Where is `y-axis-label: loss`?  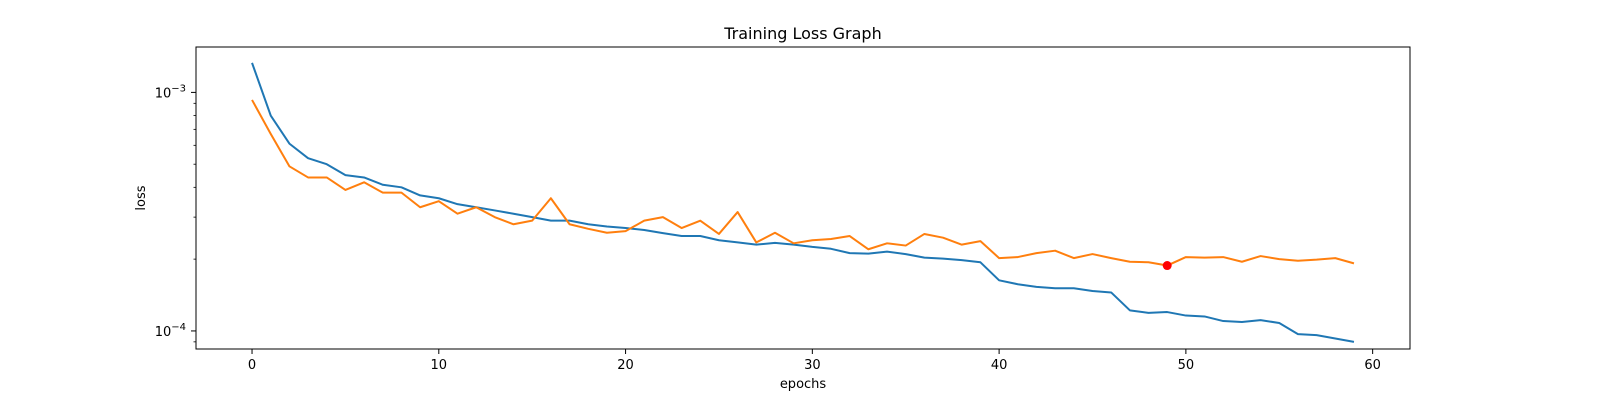
y-axis-label: loss is located at coordinates (141, 197).